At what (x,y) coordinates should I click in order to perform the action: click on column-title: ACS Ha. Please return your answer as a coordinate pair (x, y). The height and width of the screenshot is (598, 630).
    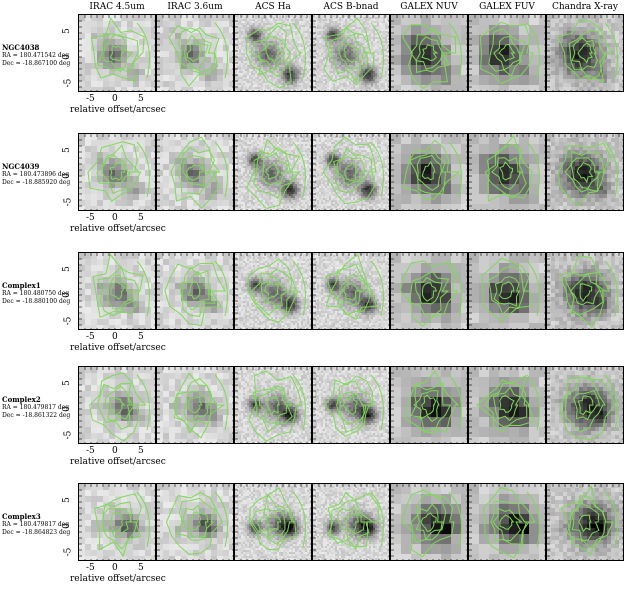
    Looking at the image, I should click on (273, 7).